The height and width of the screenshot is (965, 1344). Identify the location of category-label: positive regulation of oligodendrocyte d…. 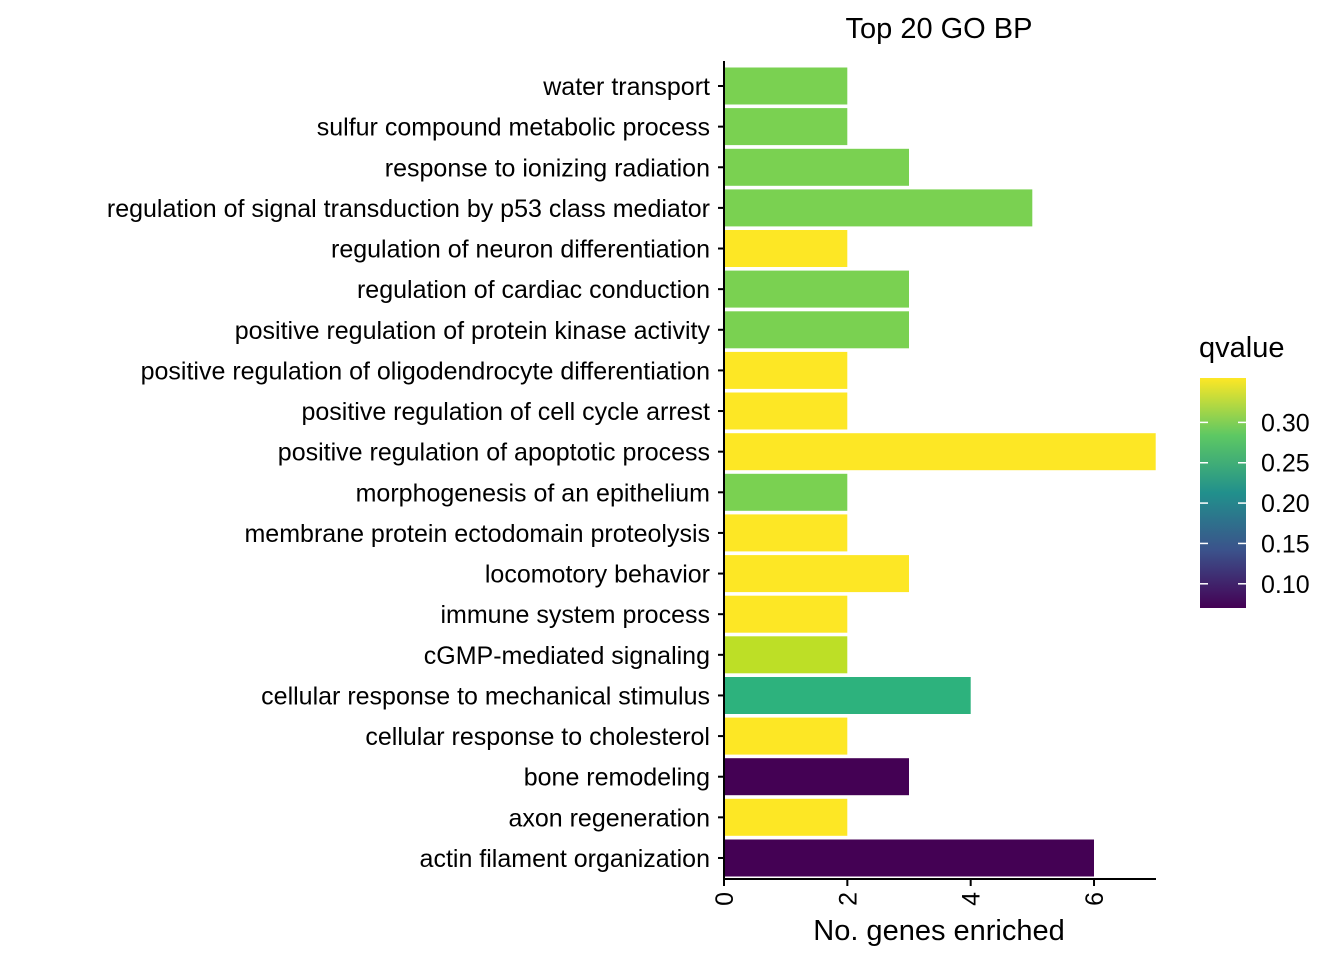
(425, 371).